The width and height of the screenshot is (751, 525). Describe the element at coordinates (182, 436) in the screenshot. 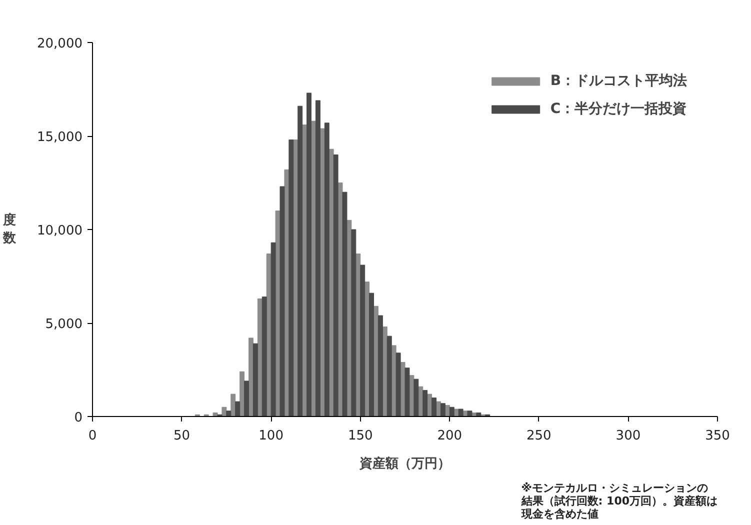

I see `x-tick-label: 50` at that location.